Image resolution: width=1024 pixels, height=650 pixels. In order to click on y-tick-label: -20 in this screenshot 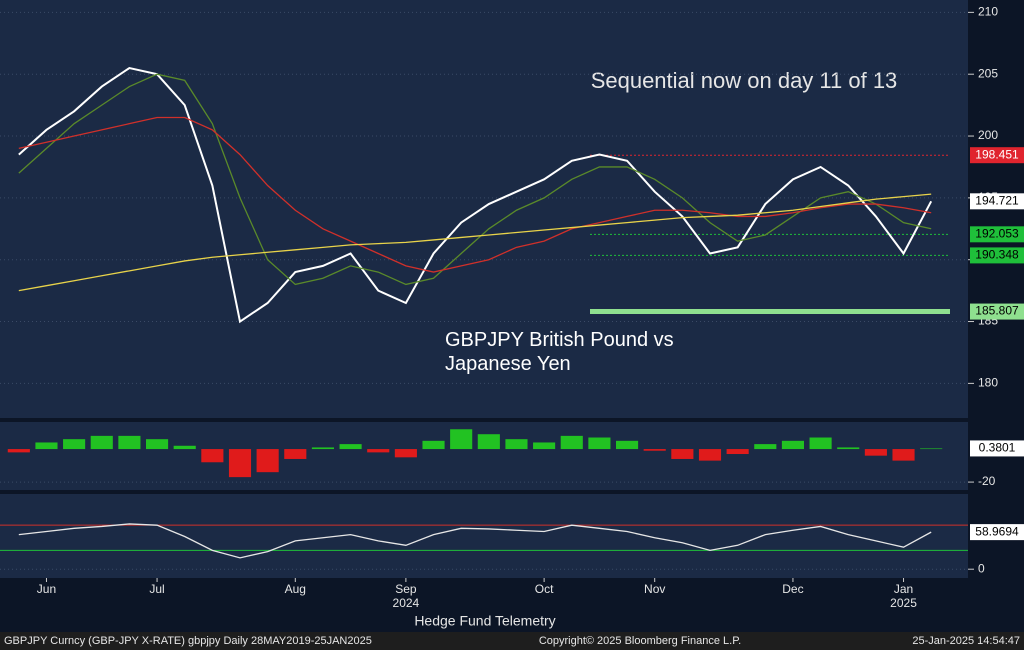, I will do `click(987, 481)`.